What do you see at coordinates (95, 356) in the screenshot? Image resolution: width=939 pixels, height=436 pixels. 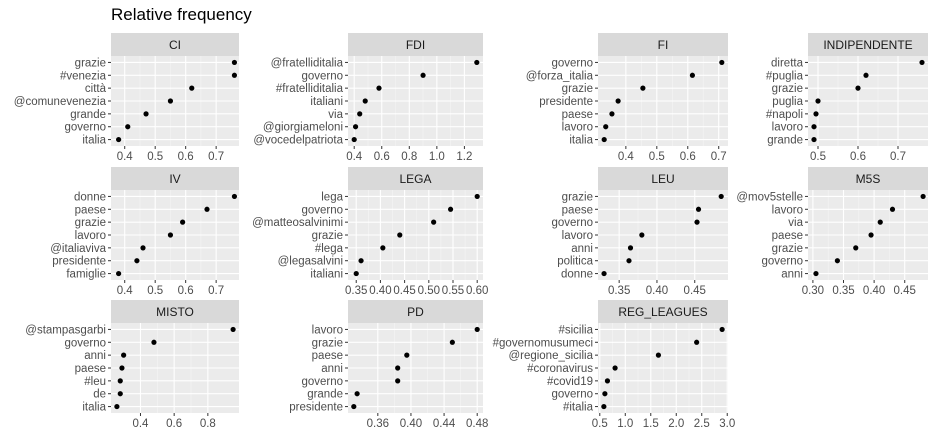 I see `category-label-misto: anni` at bounding box center [95, 356].